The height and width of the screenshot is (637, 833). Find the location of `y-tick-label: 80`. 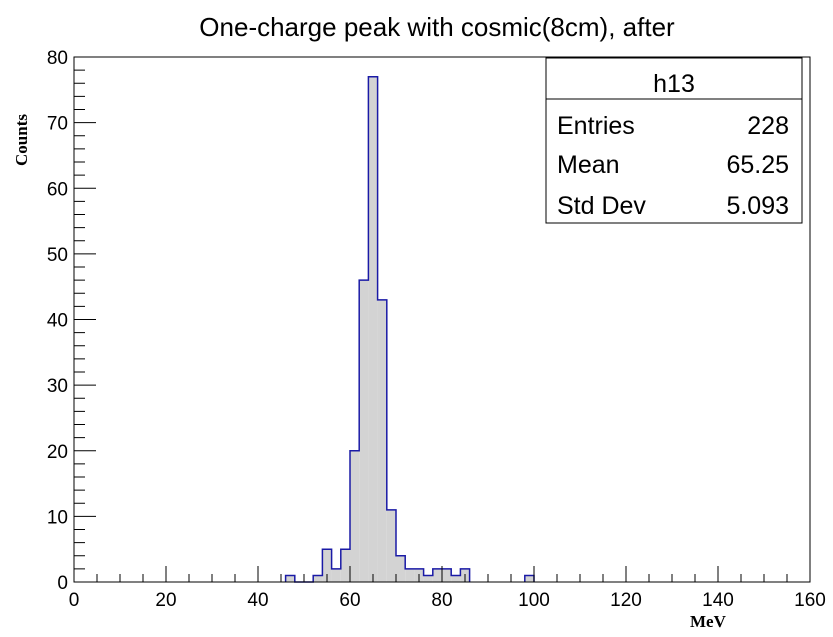

y-tick-label: 80 is located at coordinates (57, 58).